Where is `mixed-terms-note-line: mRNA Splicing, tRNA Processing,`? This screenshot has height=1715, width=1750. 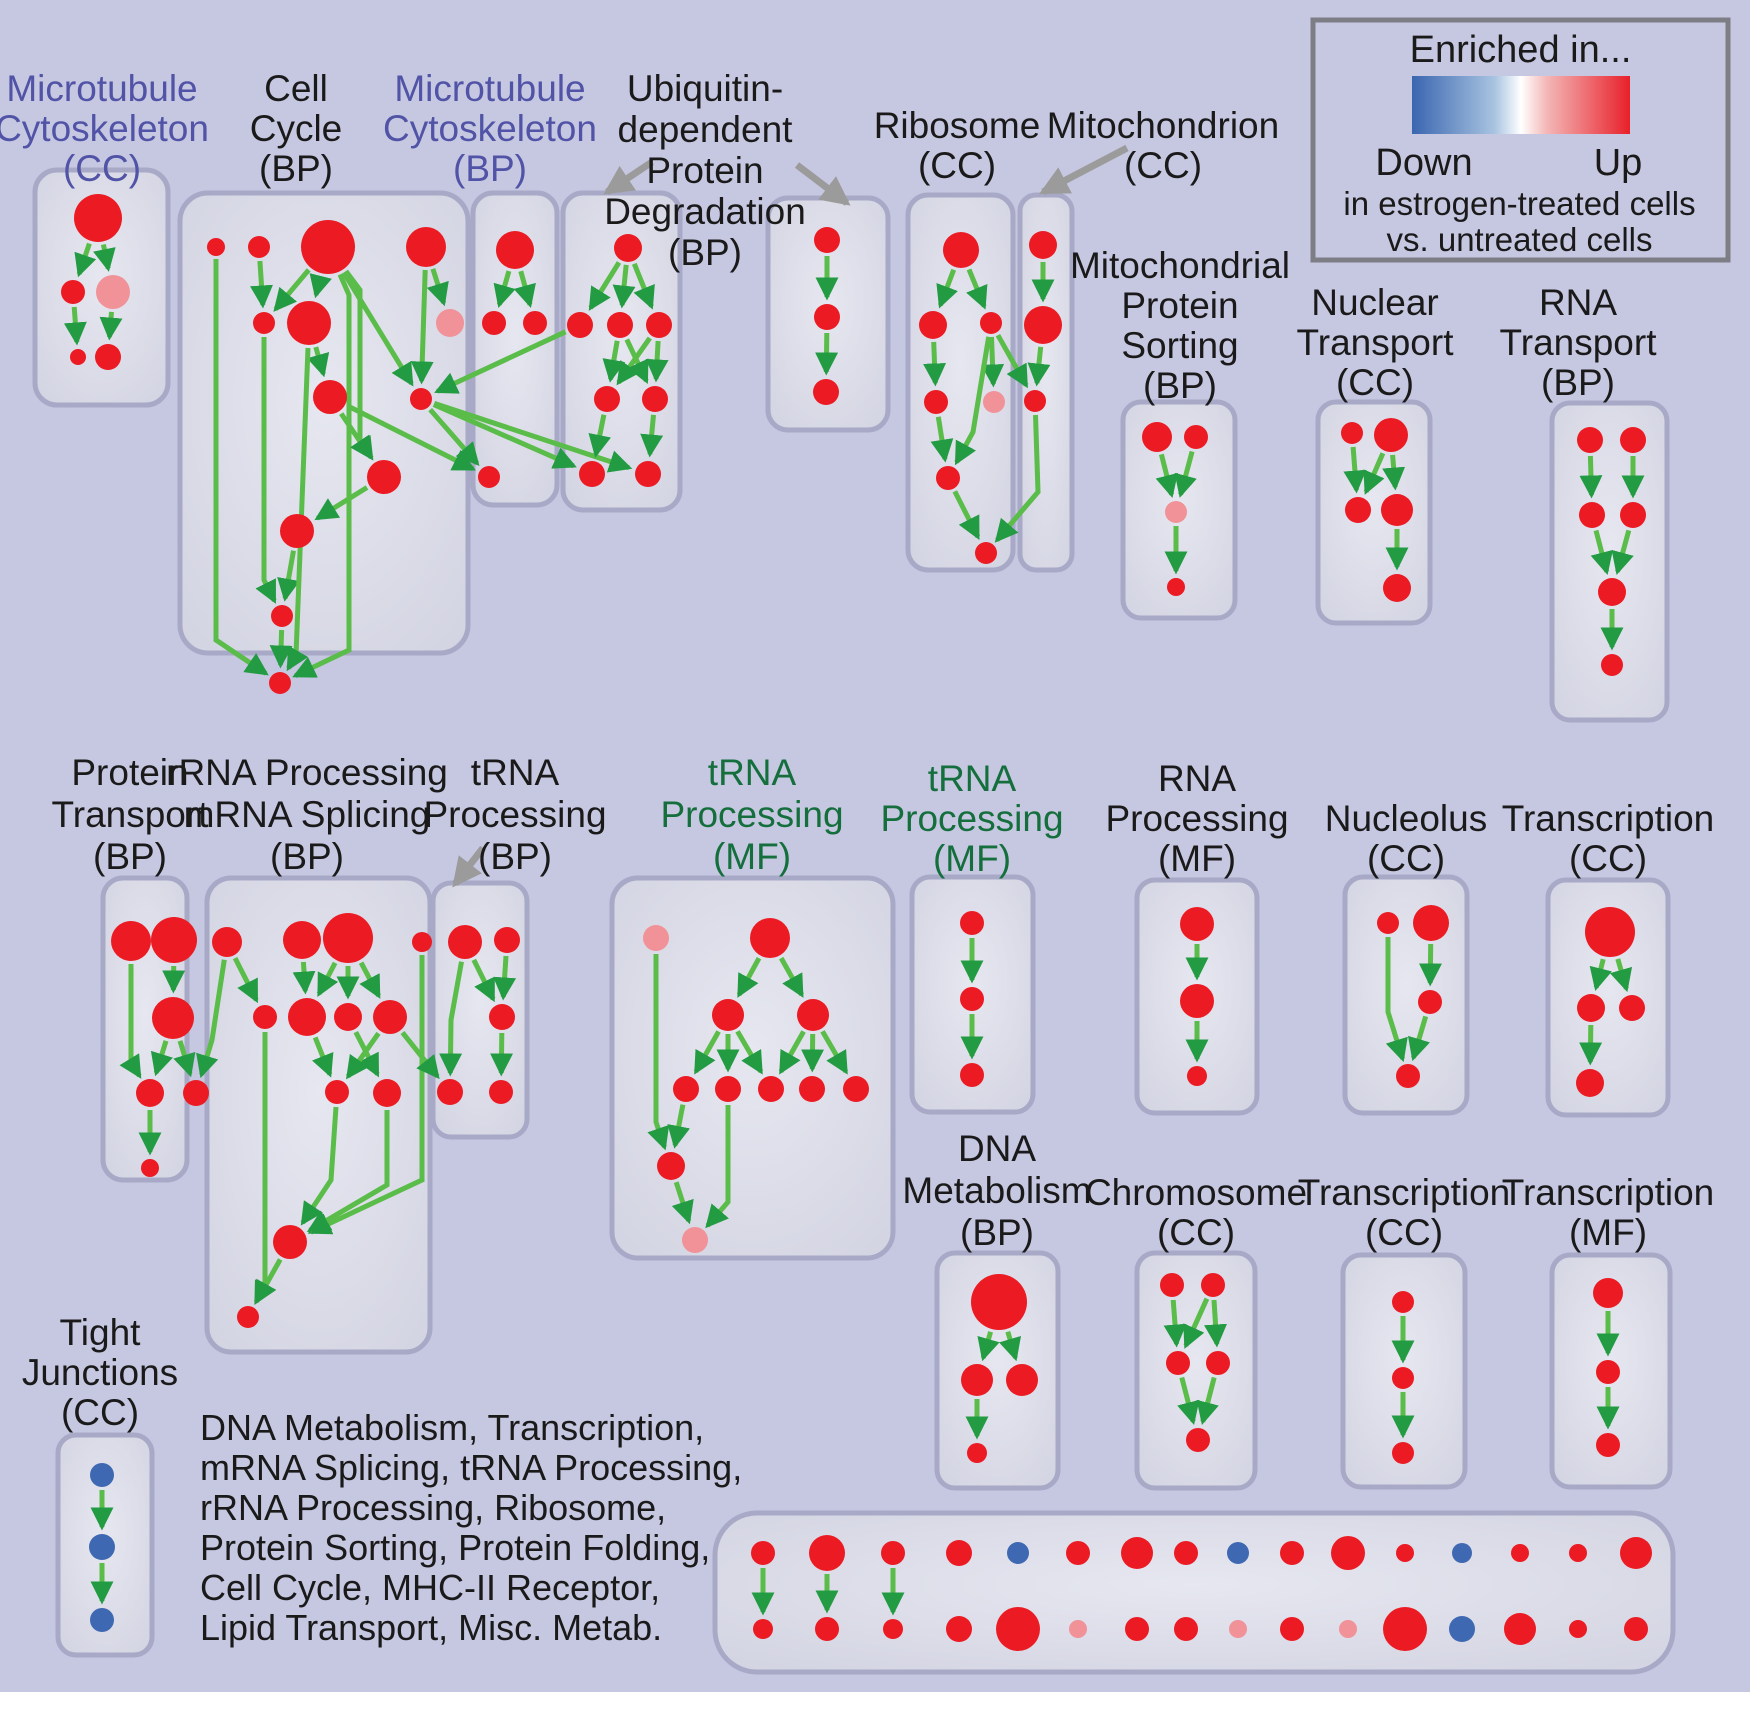 mixed-terms-note-line: mRNA Splicing, tRNA Processing, is located at coordinates (471, 1467).